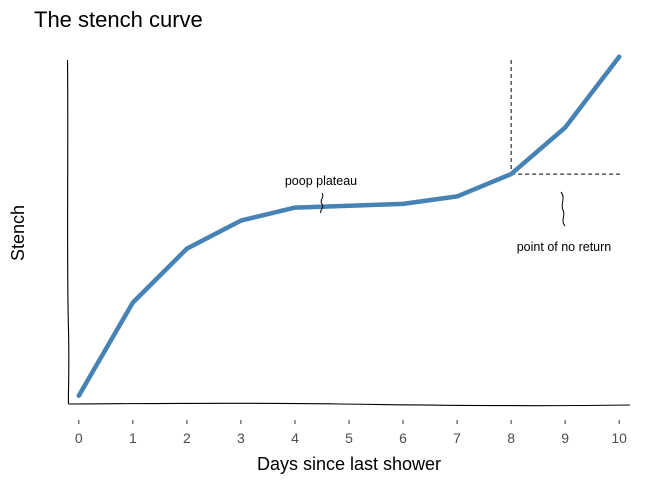  Describe the element at coordinates (295, 438) in the screenshot. I see `x-tick-label: 4` at that location.